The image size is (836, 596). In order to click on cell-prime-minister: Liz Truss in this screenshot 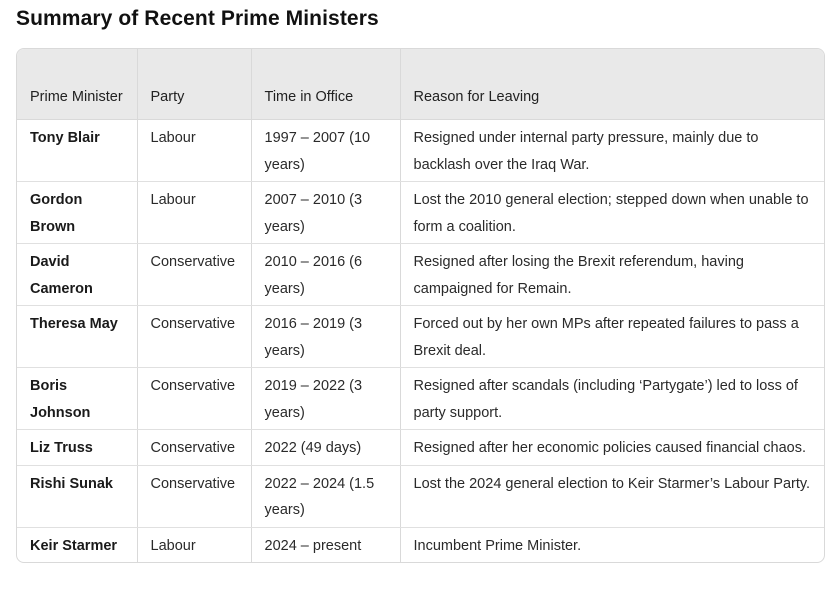, I will do `click(77, 447)`.